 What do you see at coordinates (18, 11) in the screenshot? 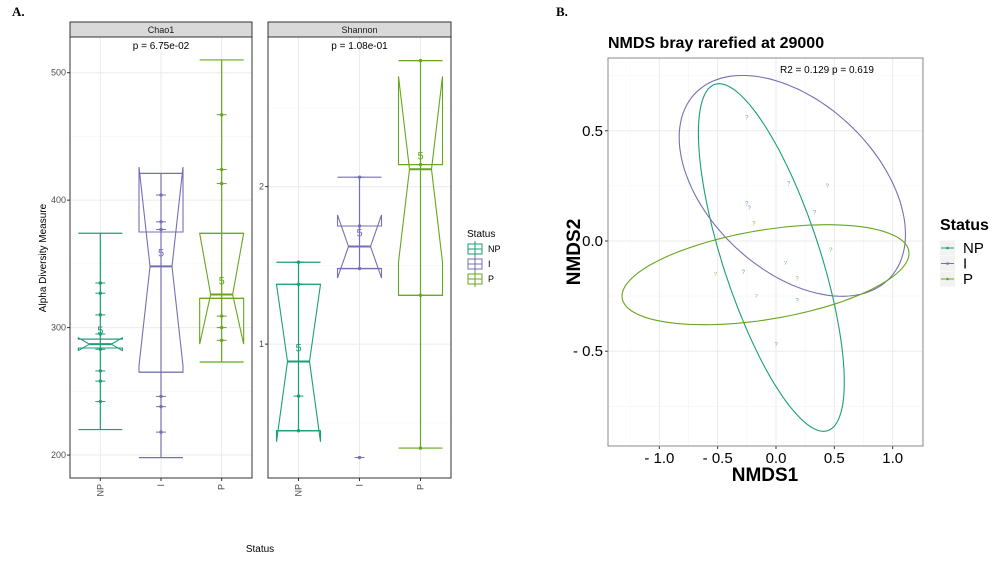
I see `panel-a-letter: A.` at bounding box center [18, 11].